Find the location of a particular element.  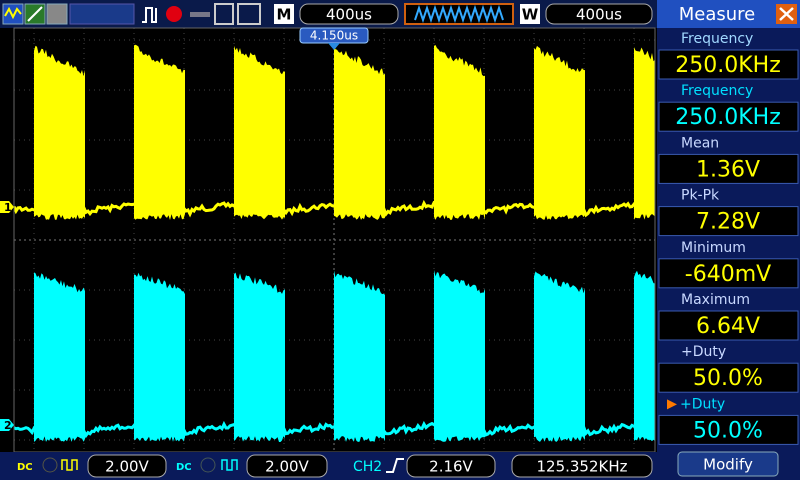

measure-value: 1.36V is located at coordinates (728, 169).